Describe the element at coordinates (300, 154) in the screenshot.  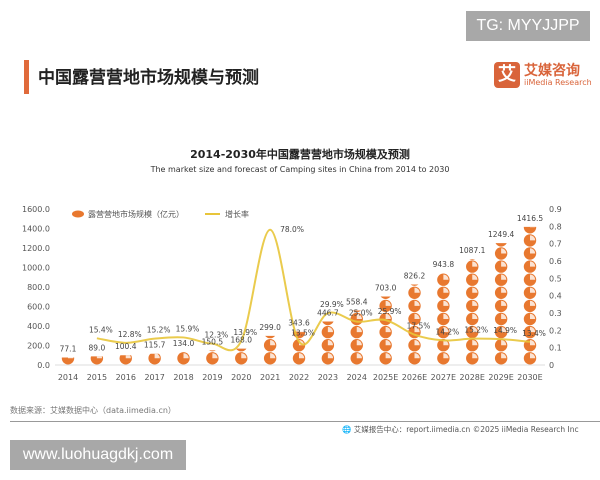
I see `chart-title: 2014-2030年中国露营营地市场规模及预测` at that location.